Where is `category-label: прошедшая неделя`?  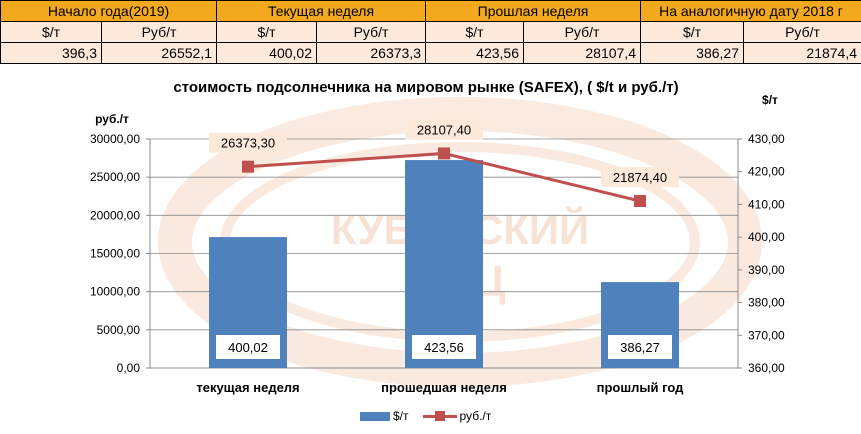 category-label: прошедшая неделя is located at coordinates (444, 387).